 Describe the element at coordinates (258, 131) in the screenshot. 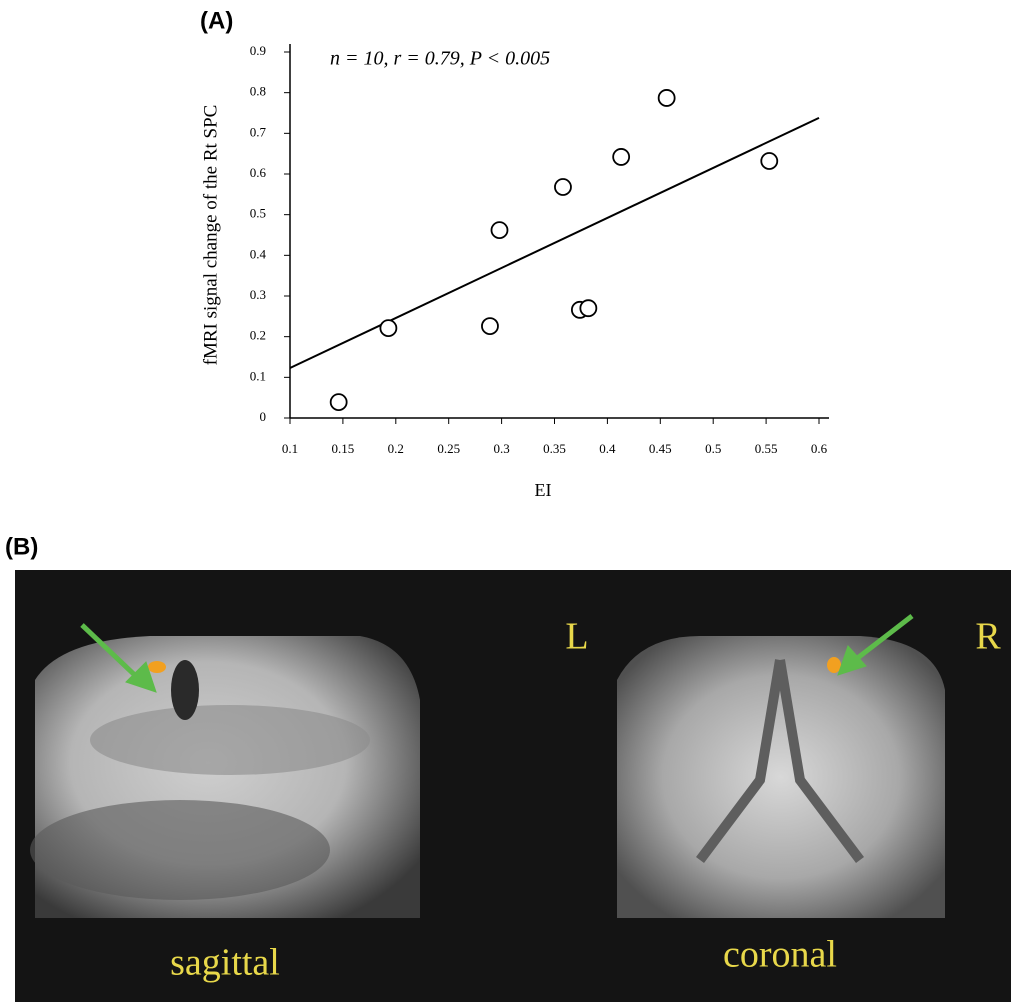

I see `y-tick-label: 0.7` at that location.